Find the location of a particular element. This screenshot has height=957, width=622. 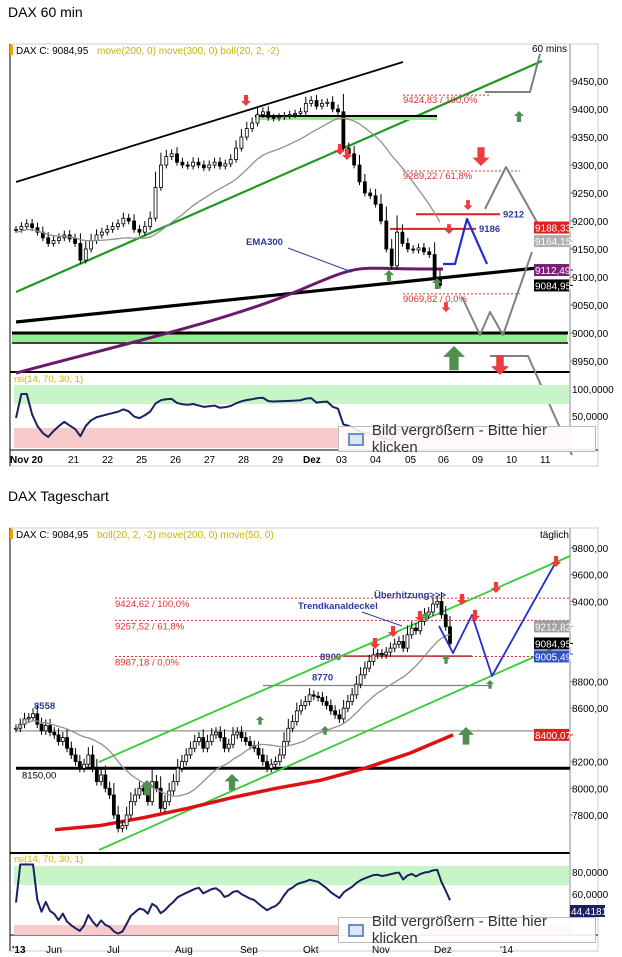

ema300-label: EMA300 is located at coordinates (264, 242).